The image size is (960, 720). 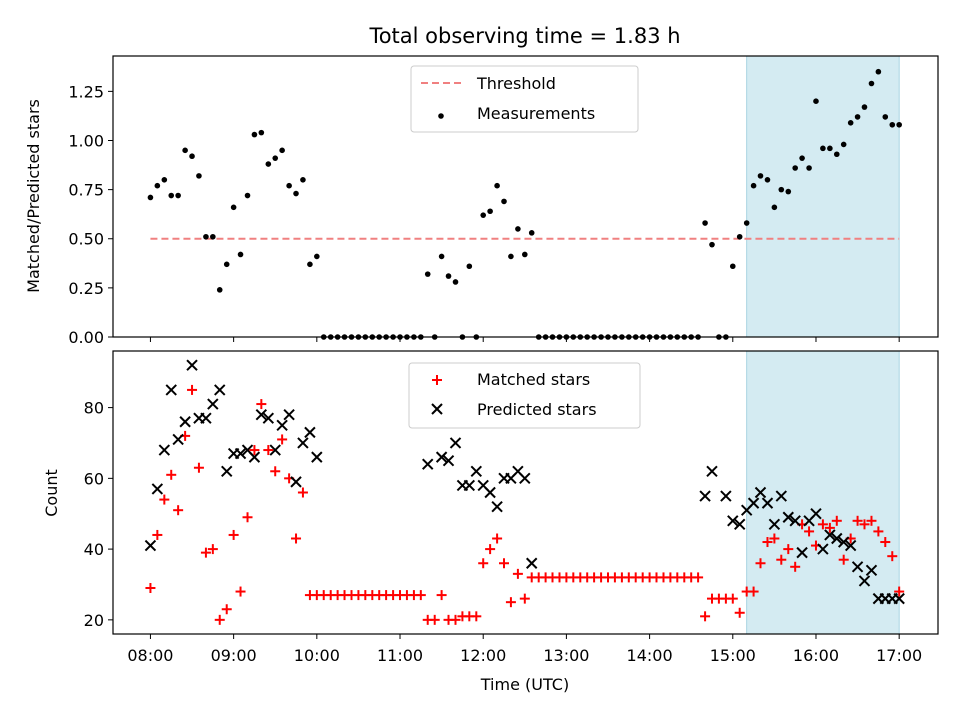 I want to click on legend-measurements-label: Measurements, so click(x=536, y=113).